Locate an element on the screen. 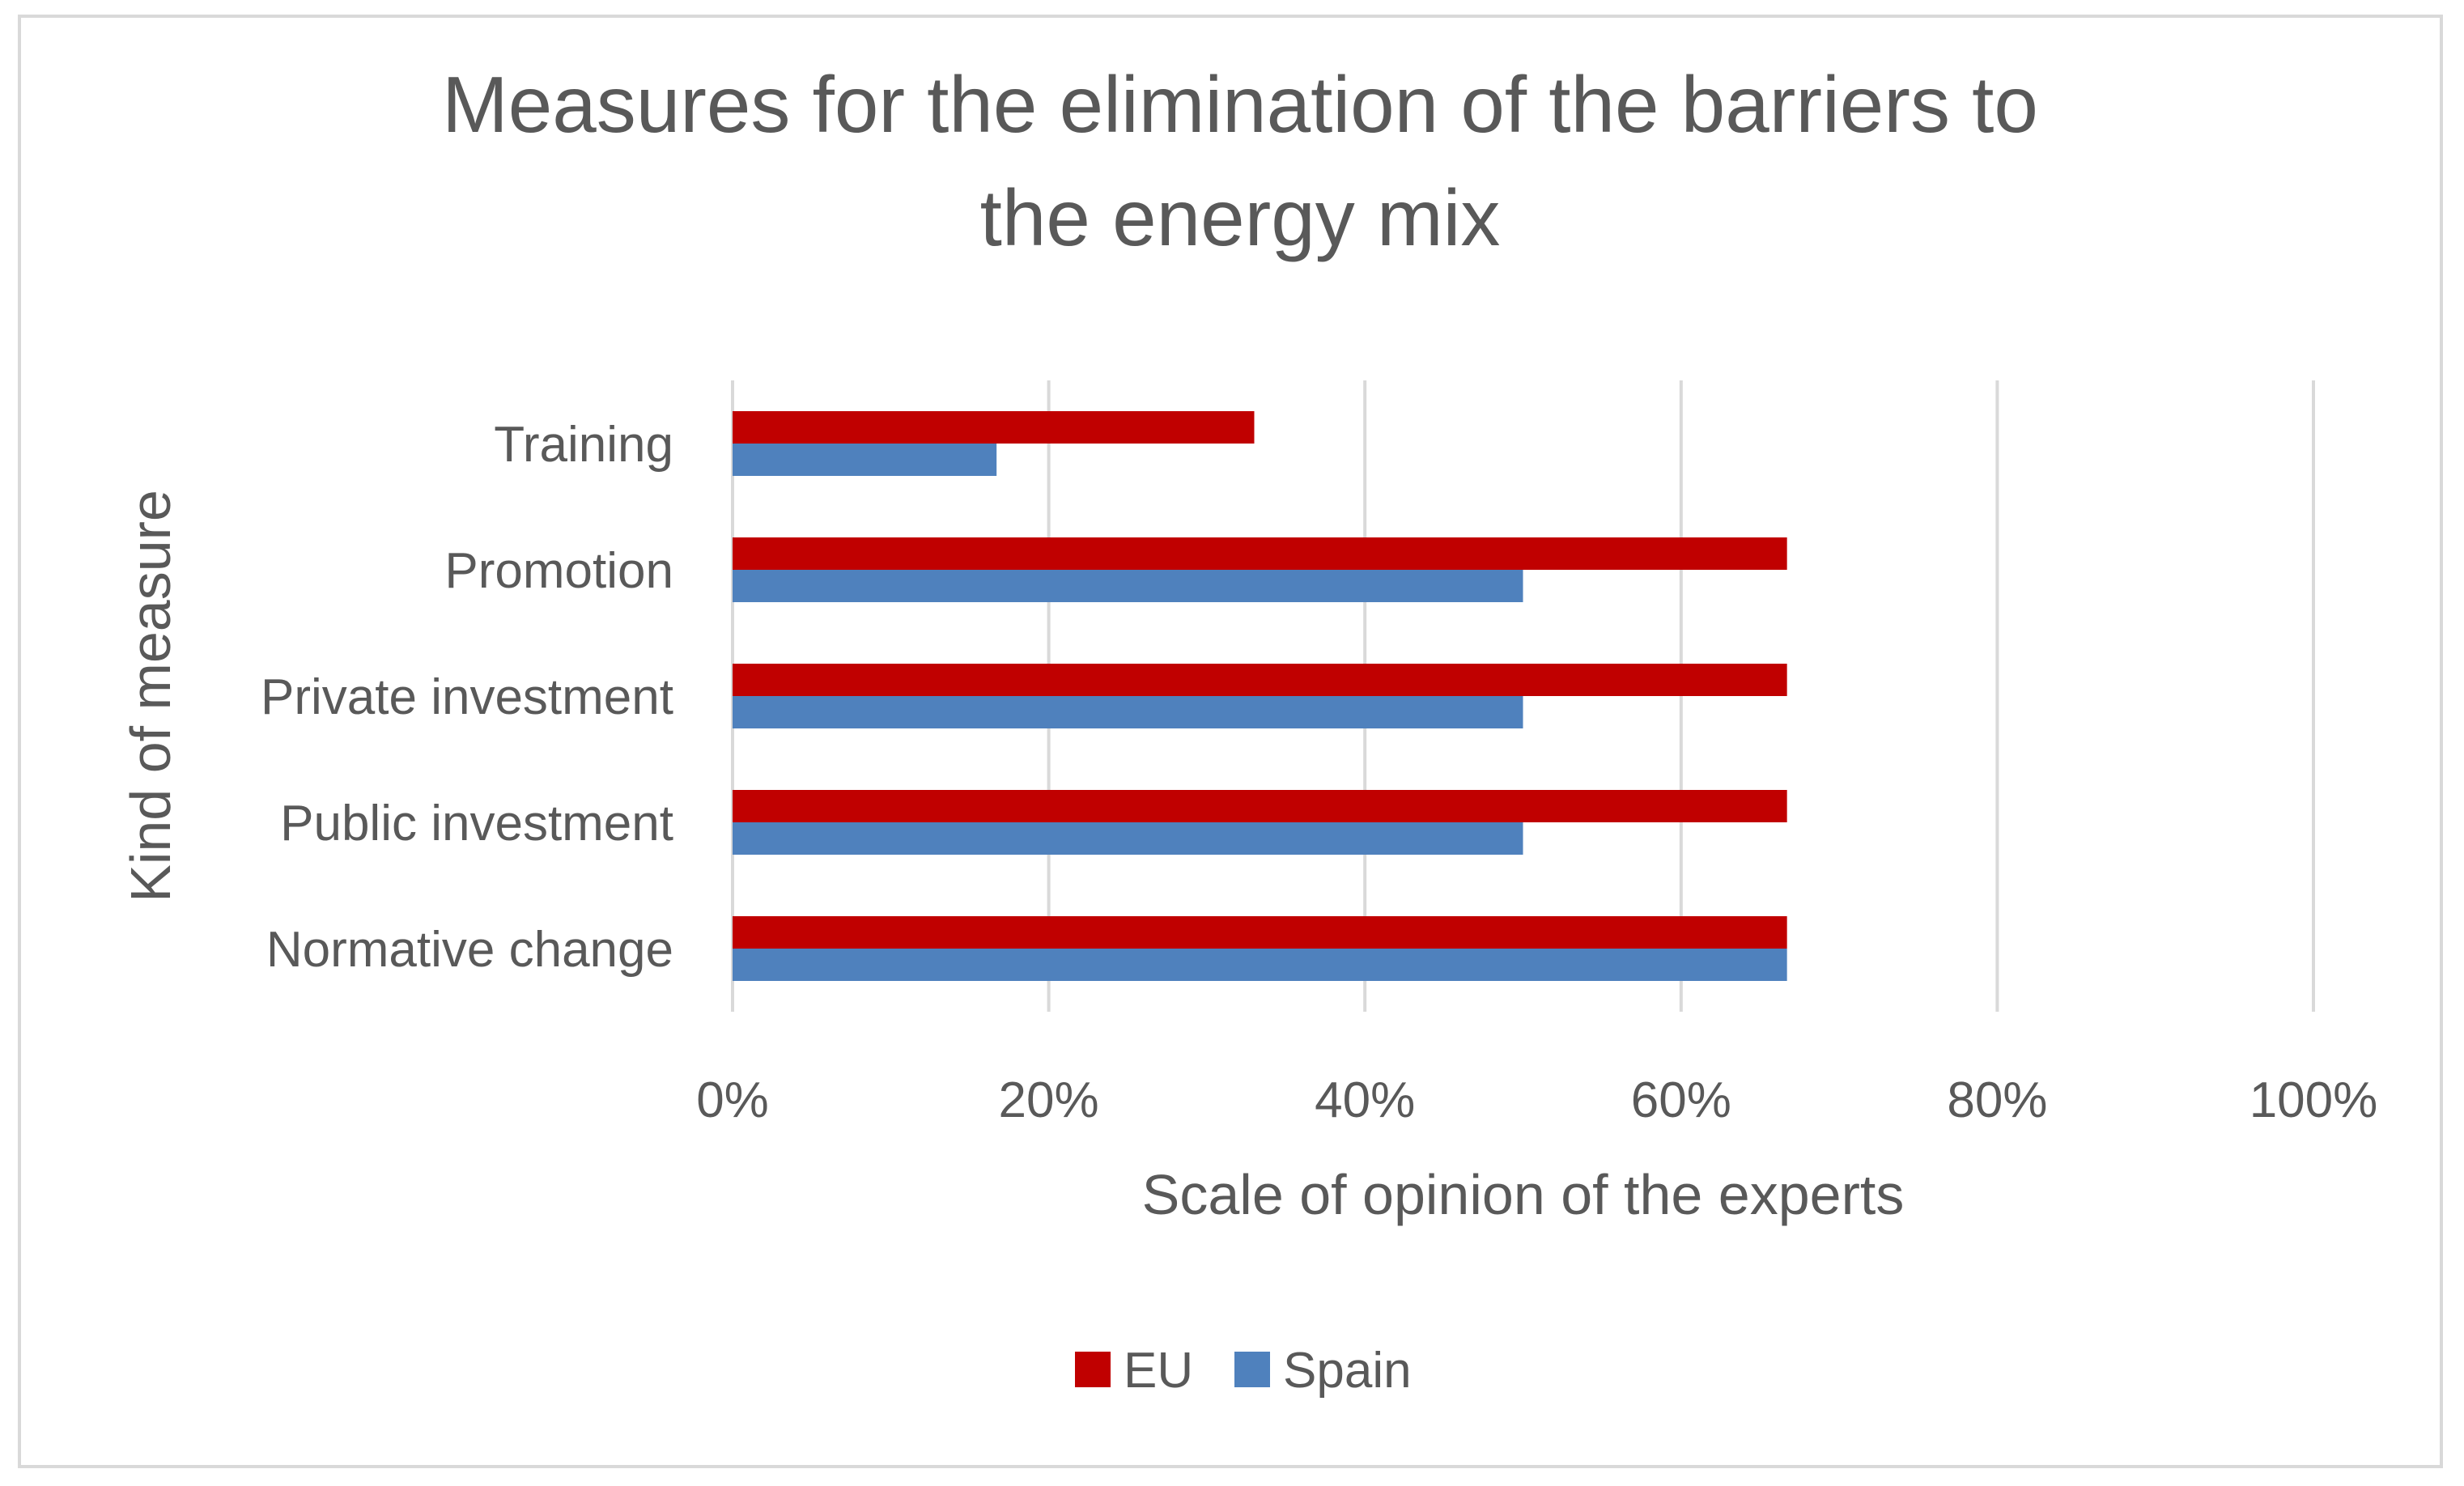 The height and width of the screenshot is (1486, 2464). y-axis-label: Kind of measure is located at coordinates (151, 696).